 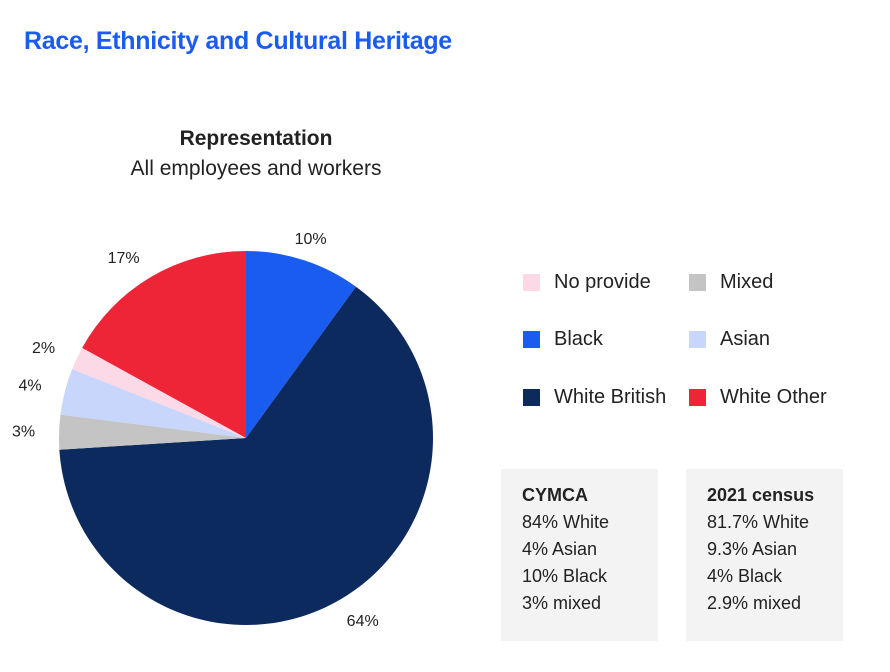 What do you see at coordinates (745, 339) in the screenshot?
I see `legend-label: Asian` at bounding box center [745, 339].